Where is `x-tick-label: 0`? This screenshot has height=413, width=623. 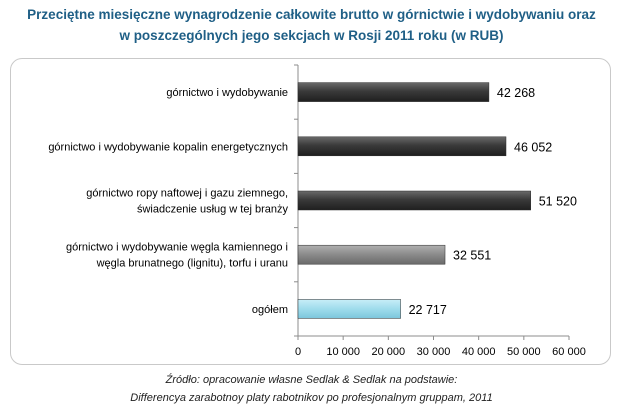
x-tick-label: 0 is located at coordinates (298, 352).